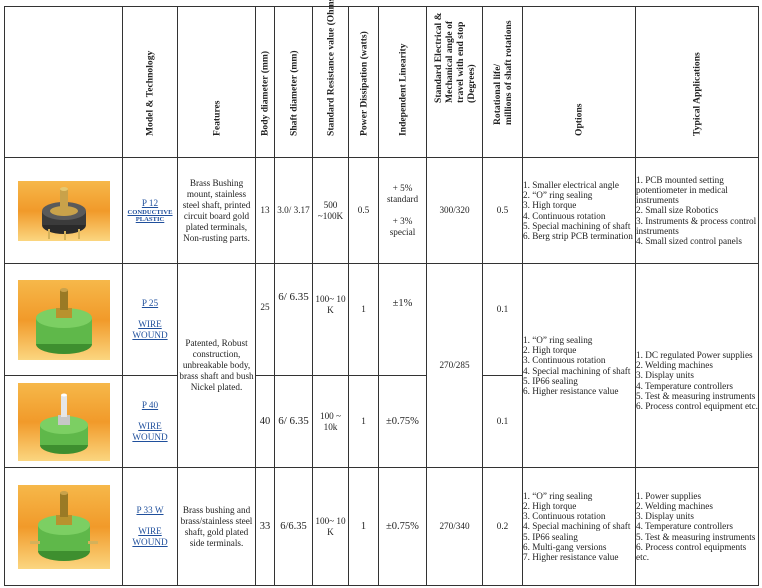 This screenshot has width=762, height=588. I want to click on shaft-diameter-cell: 6/6.35, so click(293, 526).